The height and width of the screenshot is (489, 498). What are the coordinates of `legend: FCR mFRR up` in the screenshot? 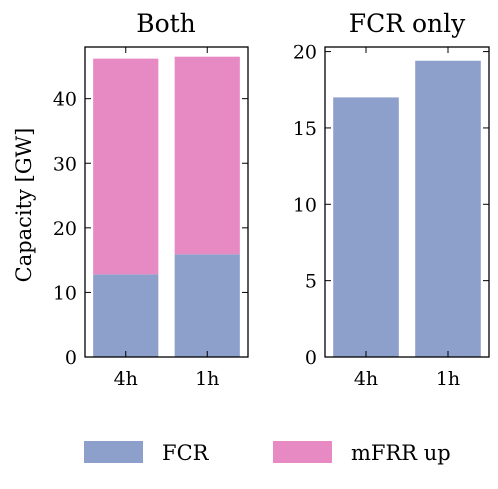 It's located at (267, 453).